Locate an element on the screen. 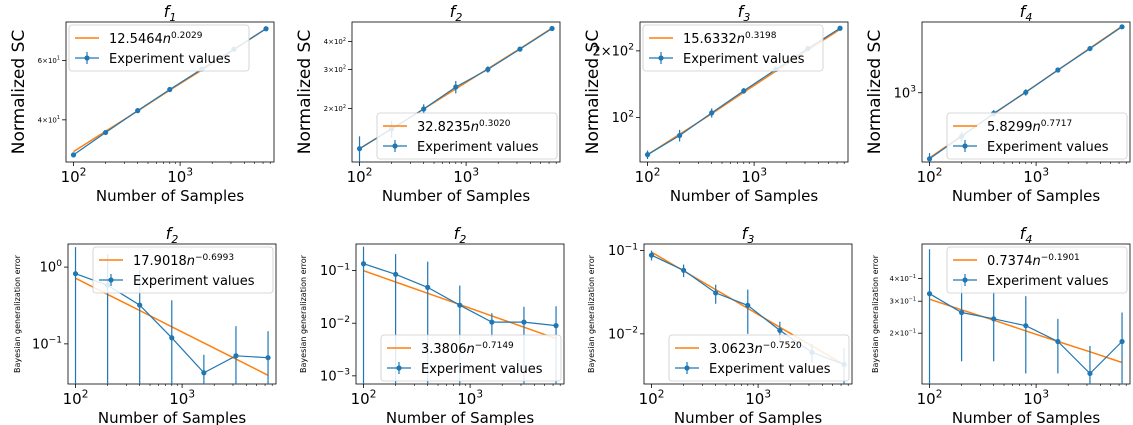 This screenshot has height=425, width=1133. y-tick-label: 6×101 is located at coordinates (49, 60).